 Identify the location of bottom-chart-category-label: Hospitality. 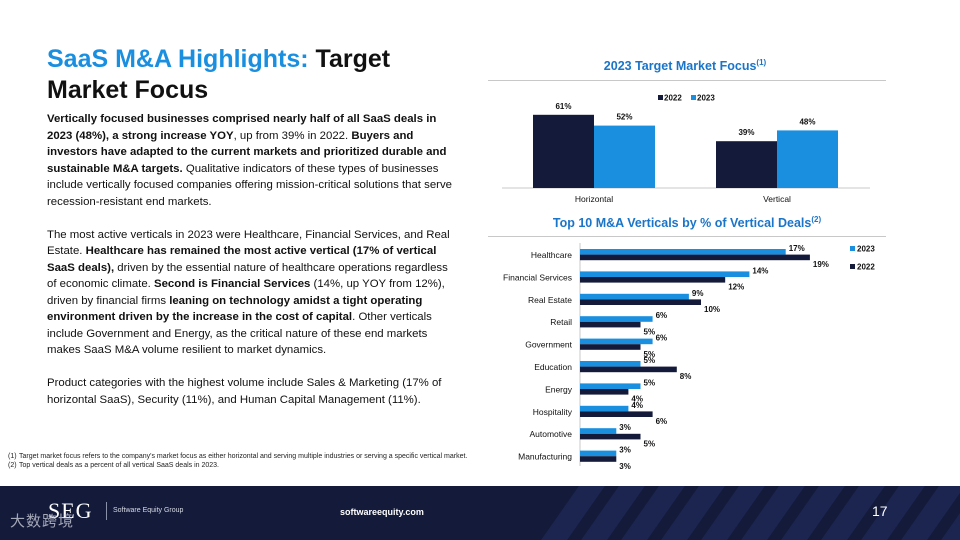
(553, 412).